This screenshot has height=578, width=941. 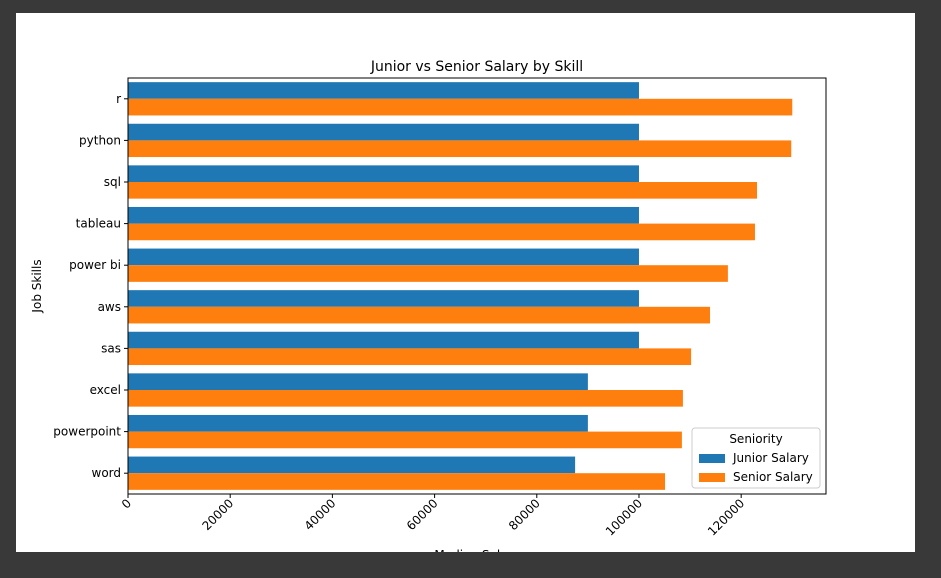 What do you see at coordinates (100, 140) in the screenshot?
I see `y-tick-label: python` at bounding box center [100, 140].